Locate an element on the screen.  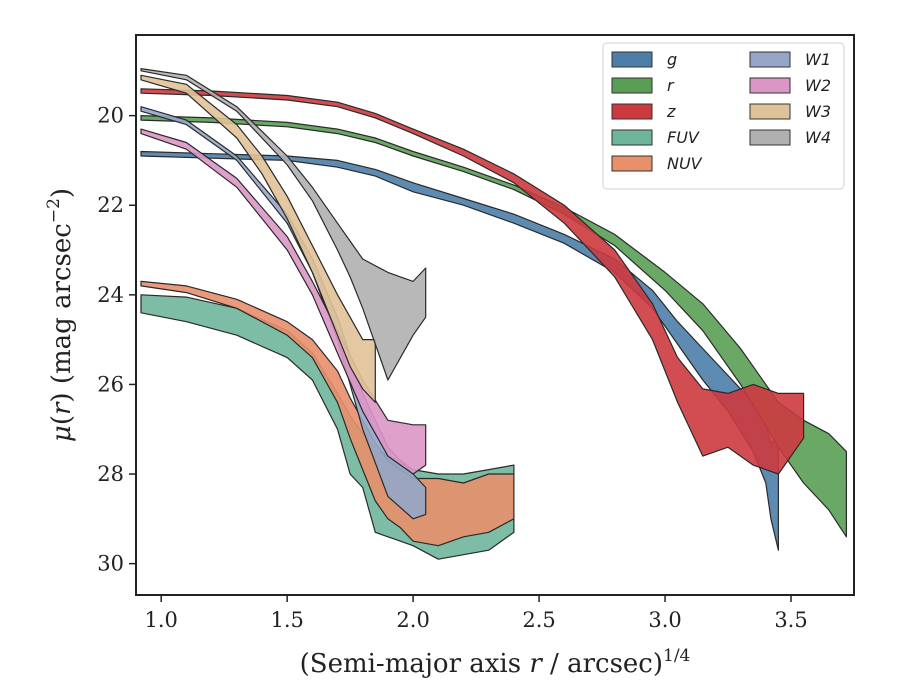
legend-label-W1: W1 is located at coordinates (818, 59).